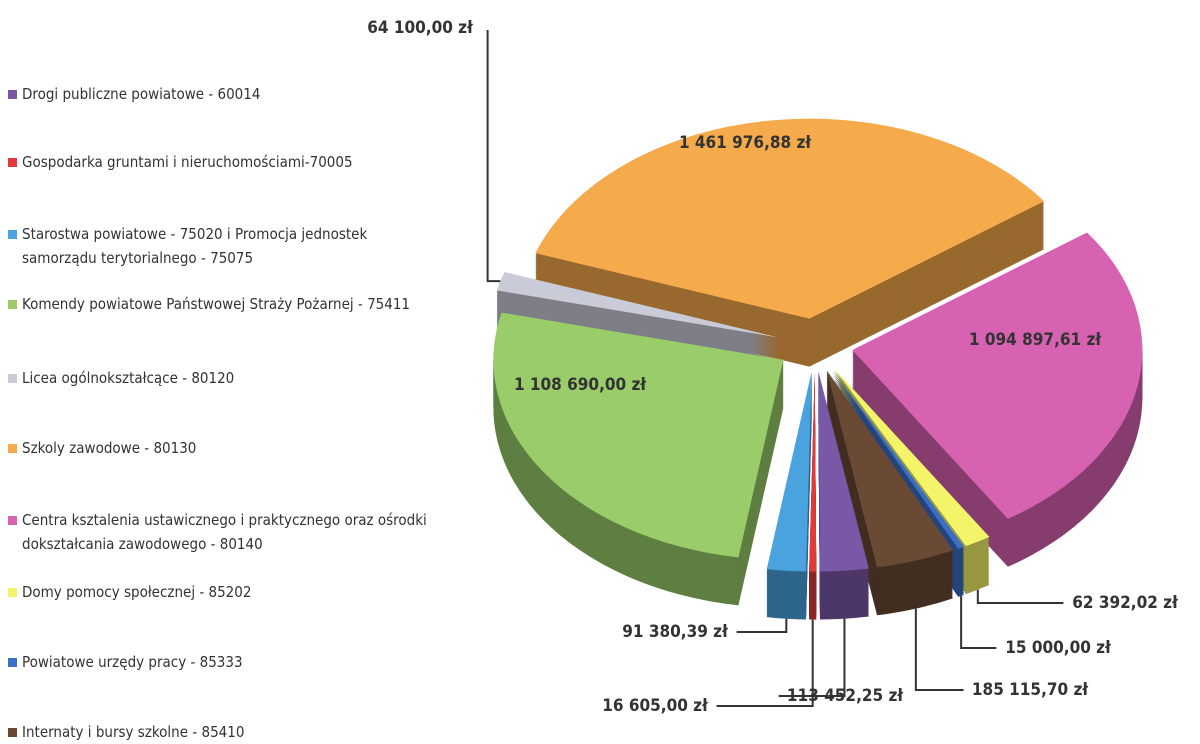 The height and width of the screenshot is (744, 1200). I want to click on legend-item: Licea ogólnokształcące - 80120, so click(220, 378).